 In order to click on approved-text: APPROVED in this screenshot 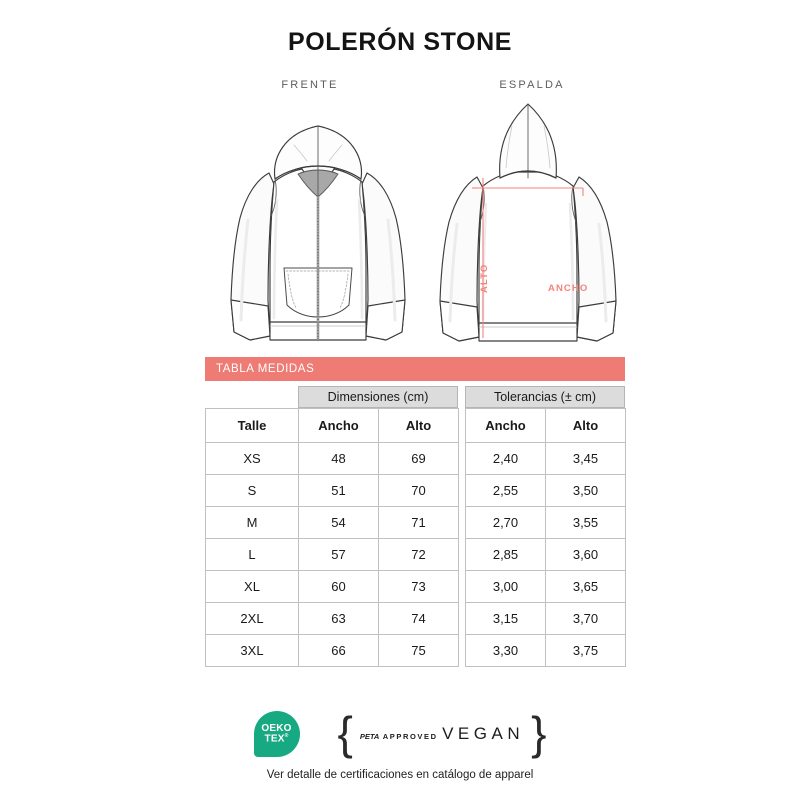, I will do `click(410, 736)`.